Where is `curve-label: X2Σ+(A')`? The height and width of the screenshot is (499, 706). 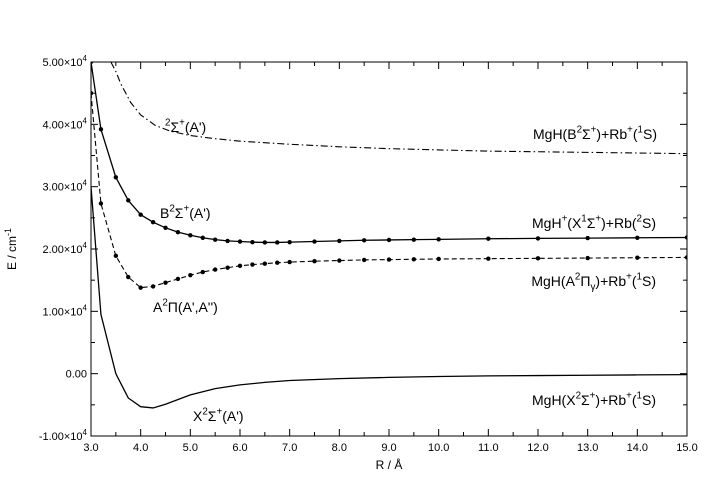
curve-label: X2Σ+(A') is located at coordinates (218, 415).